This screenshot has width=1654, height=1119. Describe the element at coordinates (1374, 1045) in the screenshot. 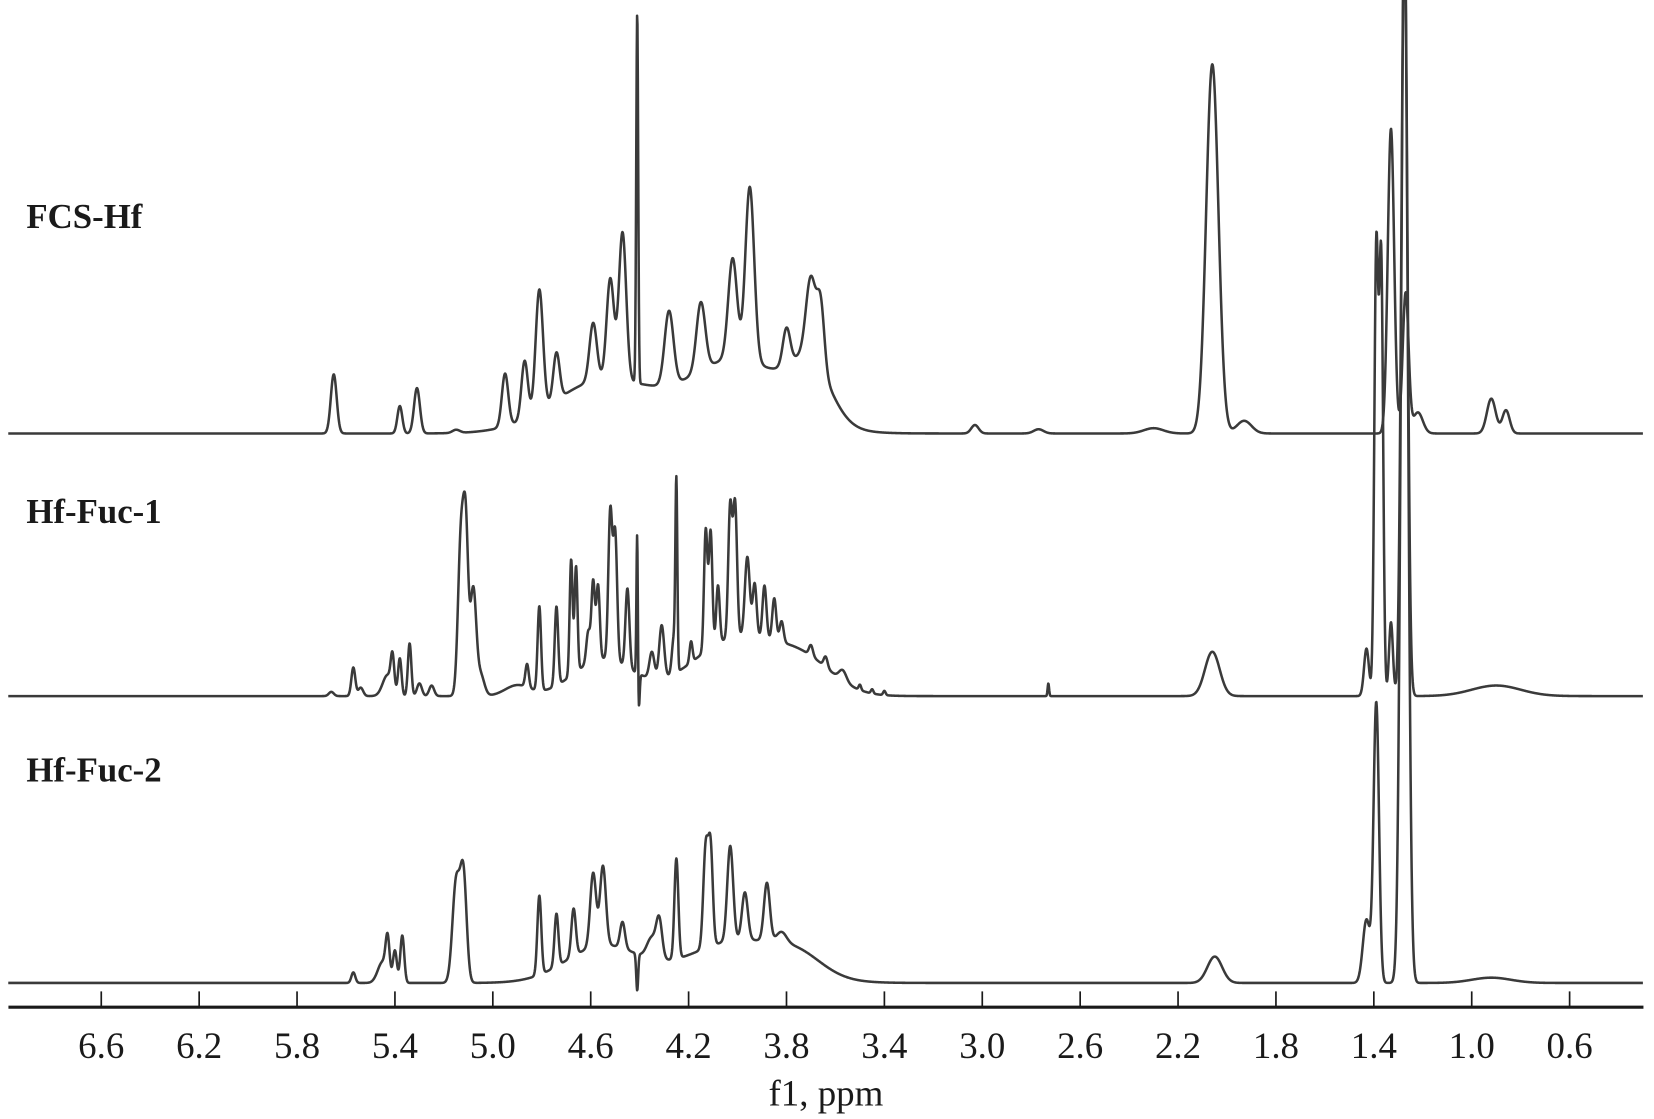

I see `x-tick-label: 1.4` at that location.